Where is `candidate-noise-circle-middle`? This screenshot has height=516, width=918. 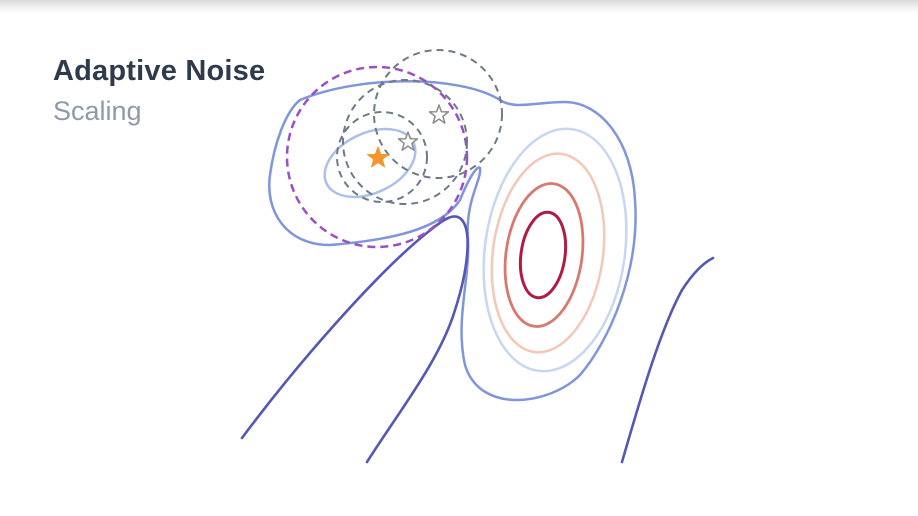
candidate-noise-circle-middle is located at coordinates (405, 142).